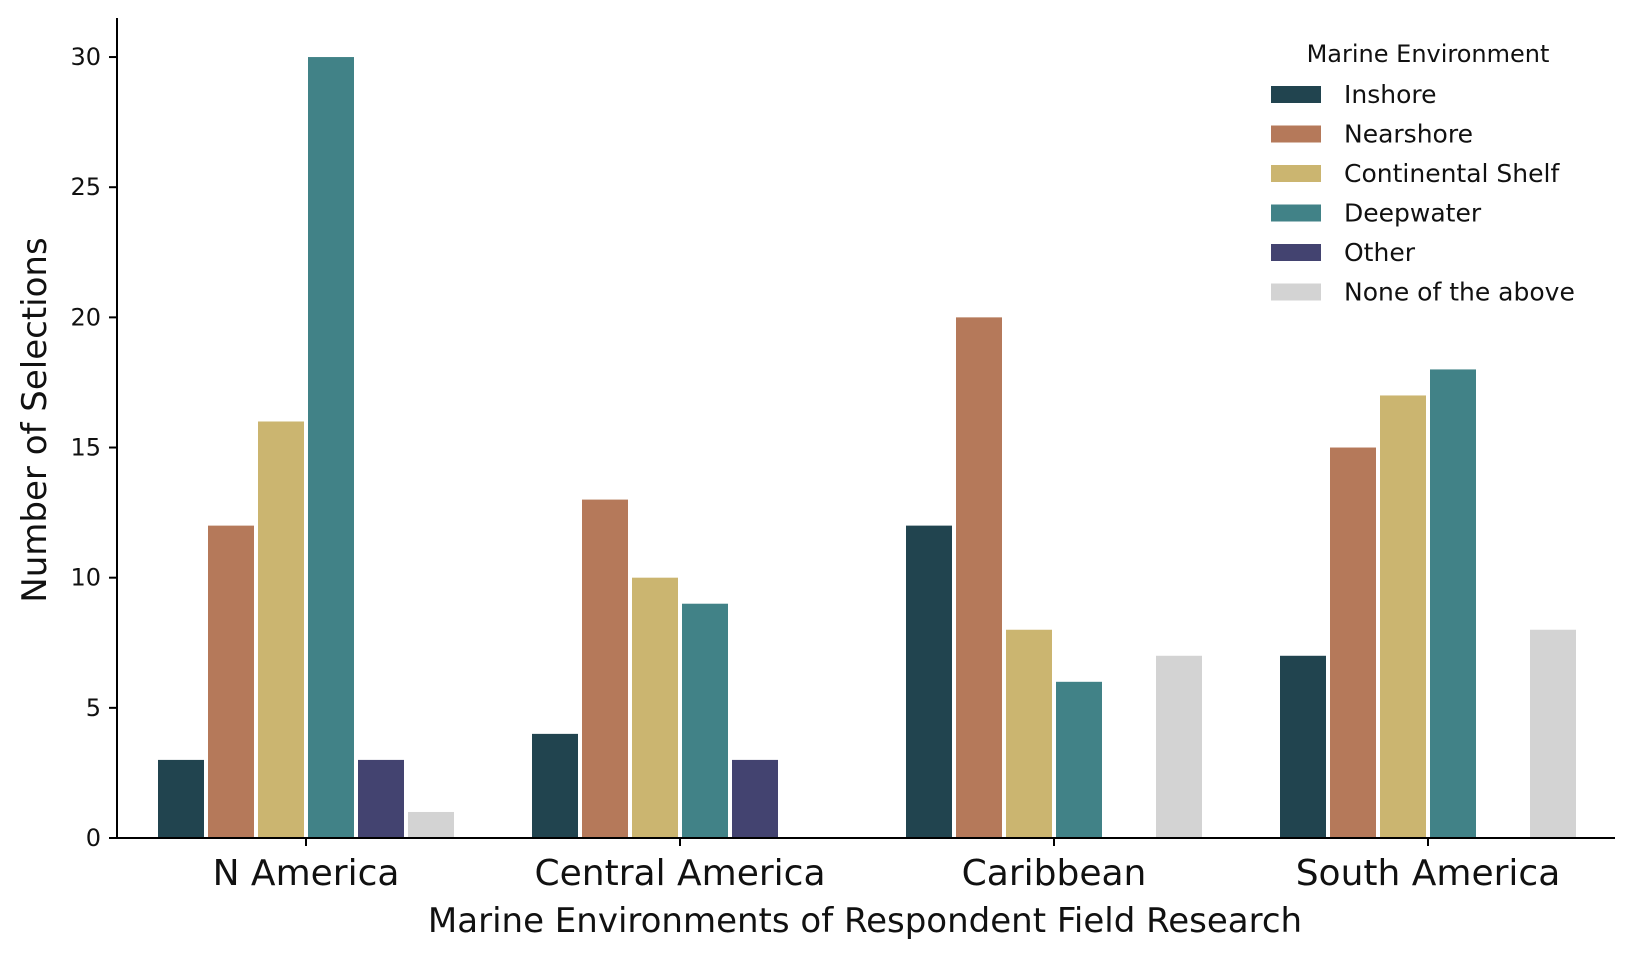  What do you see at coordinates (85, 448) in the screenshot?
I see `y-tick-label: 15` at bounding box center [85, 448].